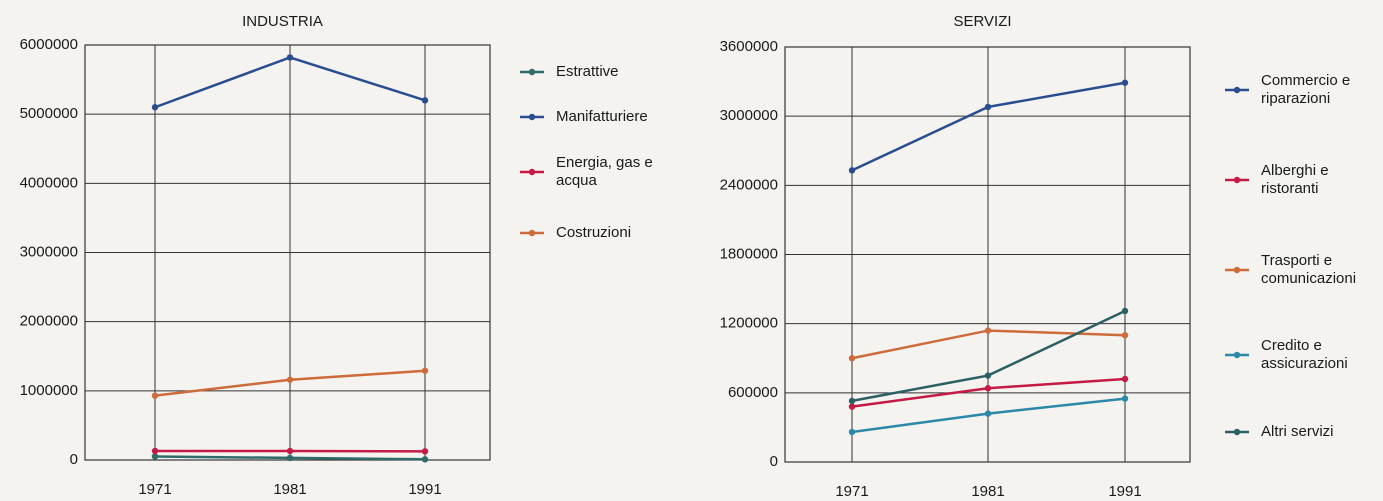  Describe the element at coordinates (49, 44) in the screenshot. I see `y-tick-label: 6000000` at that location.